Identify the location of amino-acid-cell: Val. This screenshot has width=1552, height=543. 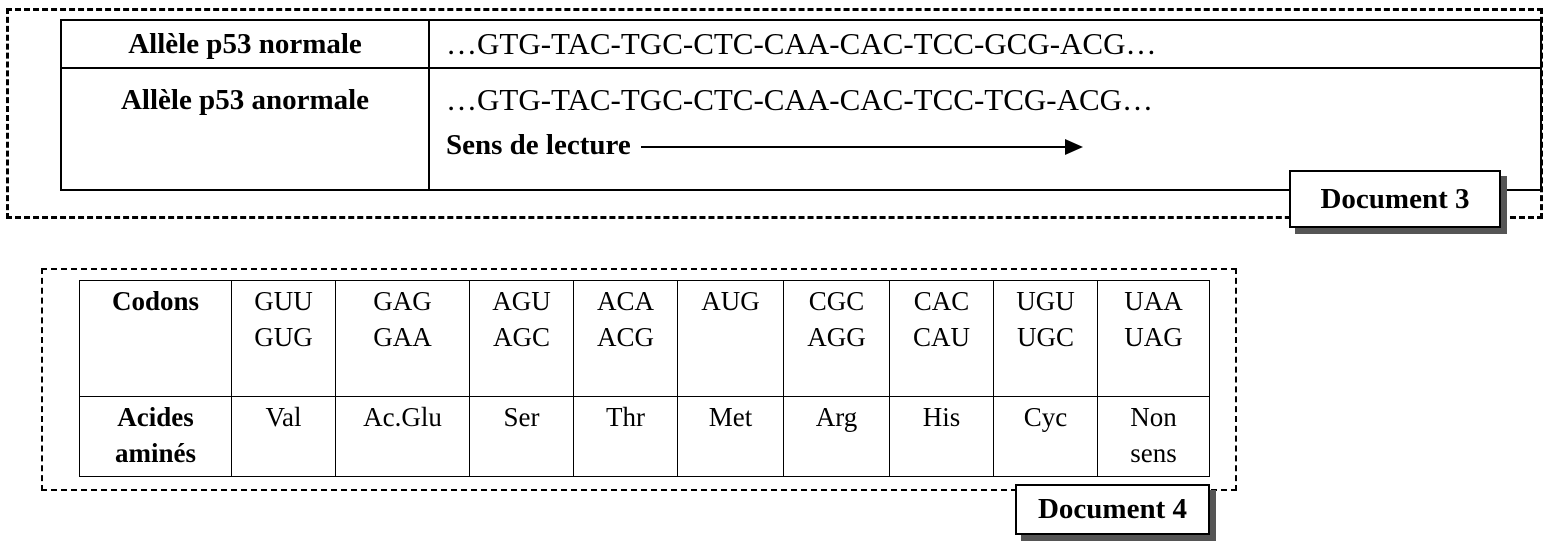
(283, 436).